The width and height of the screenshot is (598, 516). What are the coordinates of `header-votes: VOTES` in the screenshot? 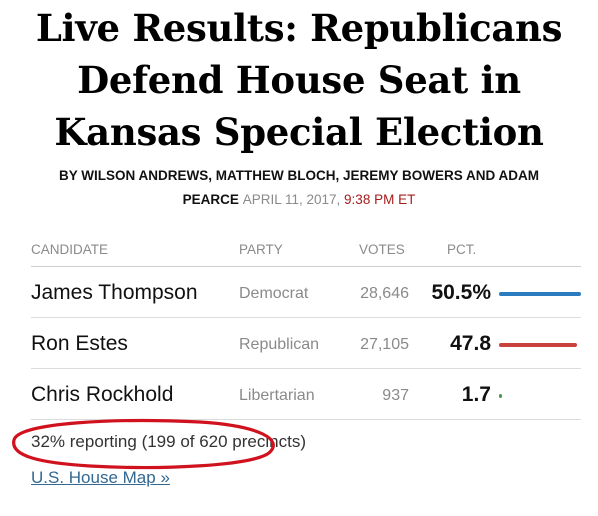 It's located at (382, 249).